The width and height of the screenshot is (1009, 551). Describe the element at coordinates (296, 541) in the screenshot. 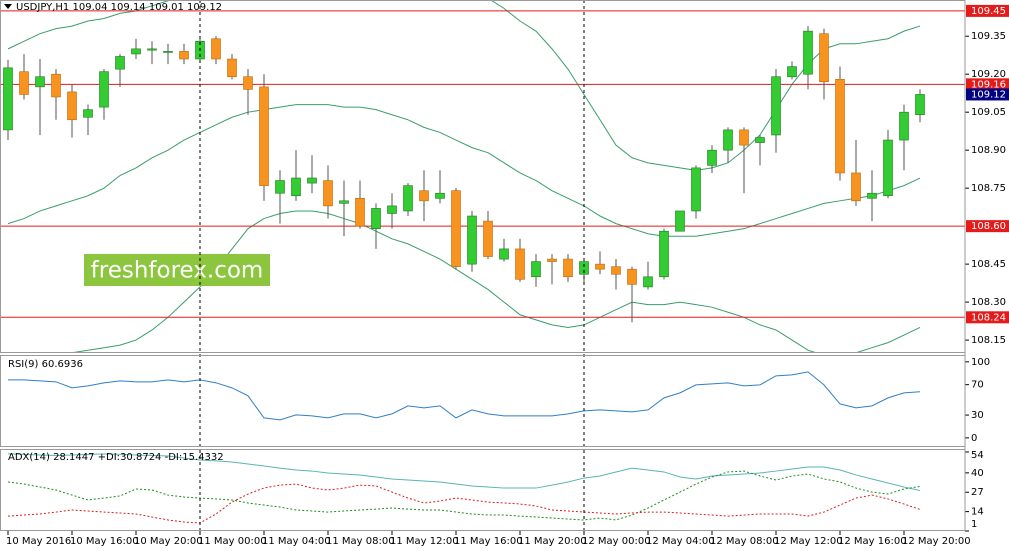

I see `x-tick-label: 11 May 04:00` at that location.